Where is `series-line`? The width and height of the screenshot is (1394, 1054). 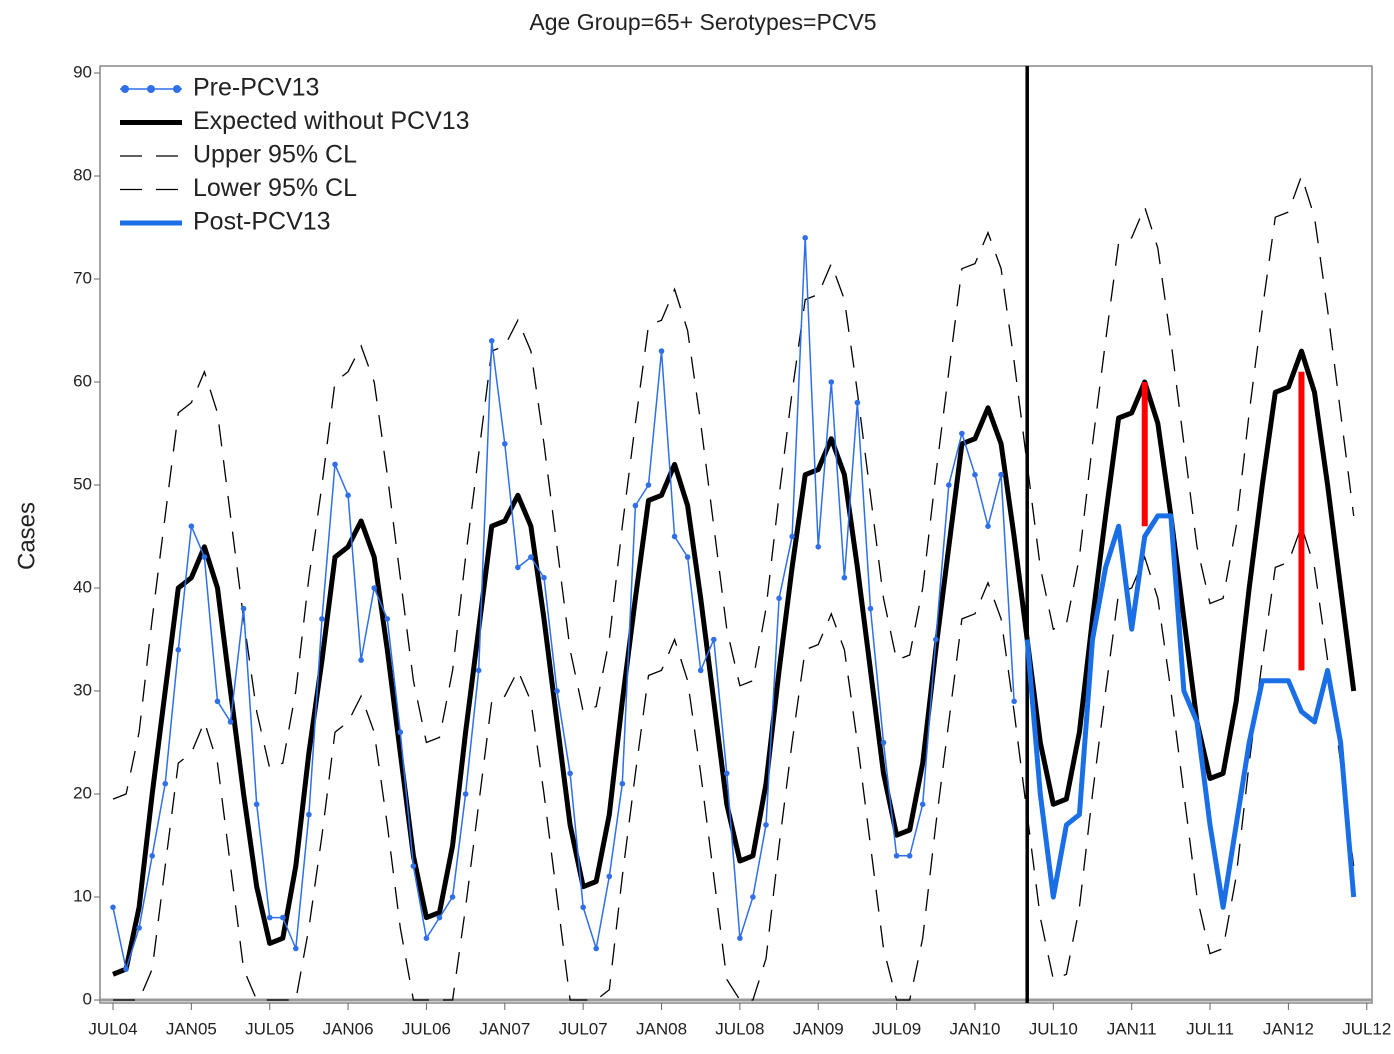 series-line is located at coordinates (1190, 711).